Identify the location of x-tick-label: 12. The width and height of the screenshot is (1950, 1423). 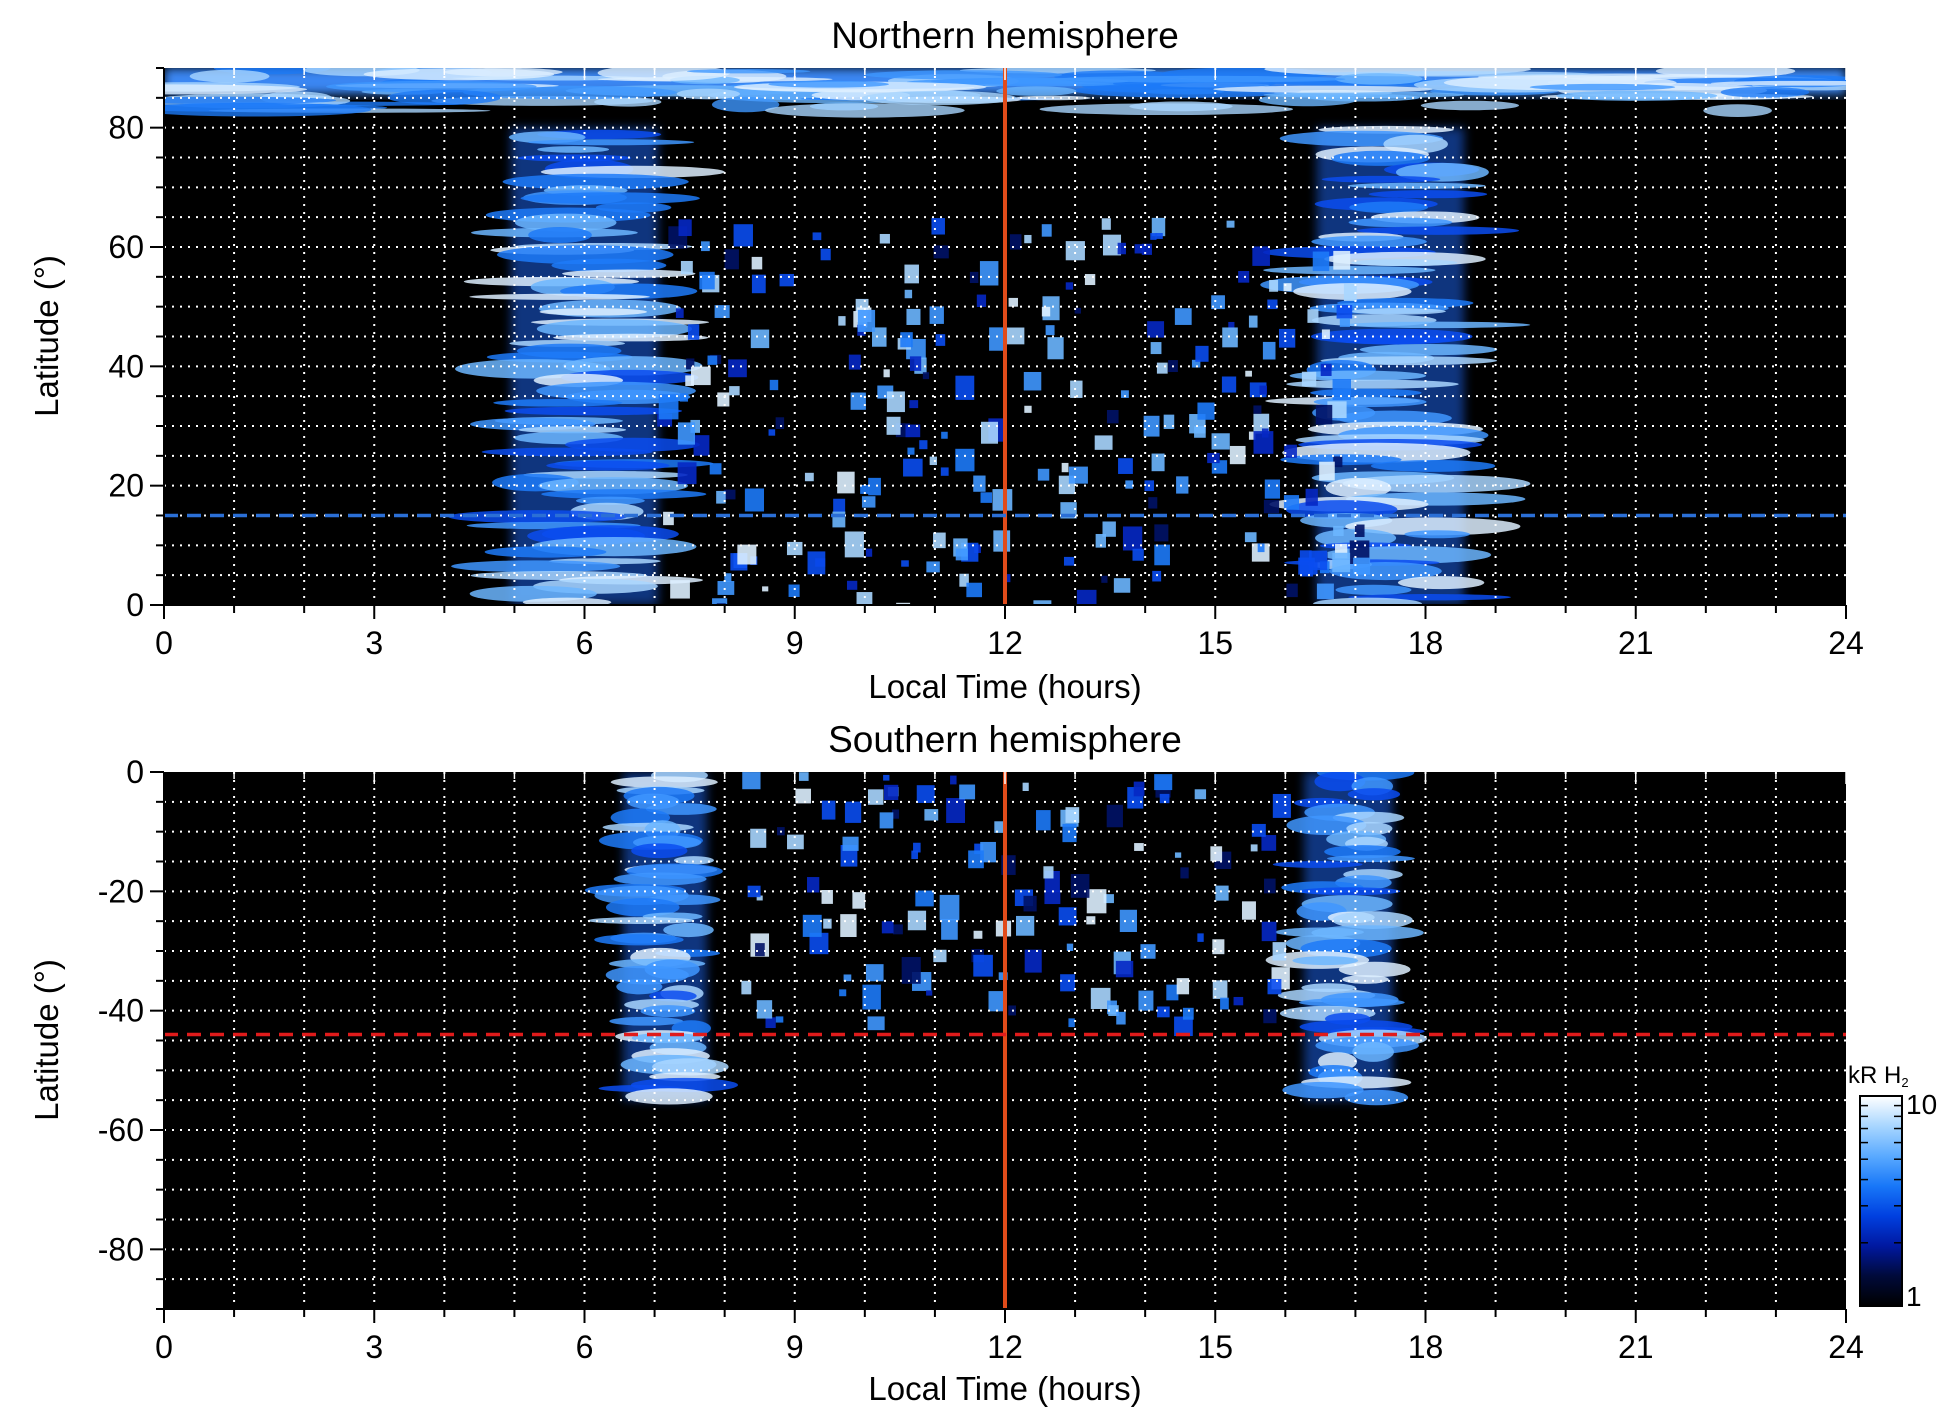
(1005, 643).